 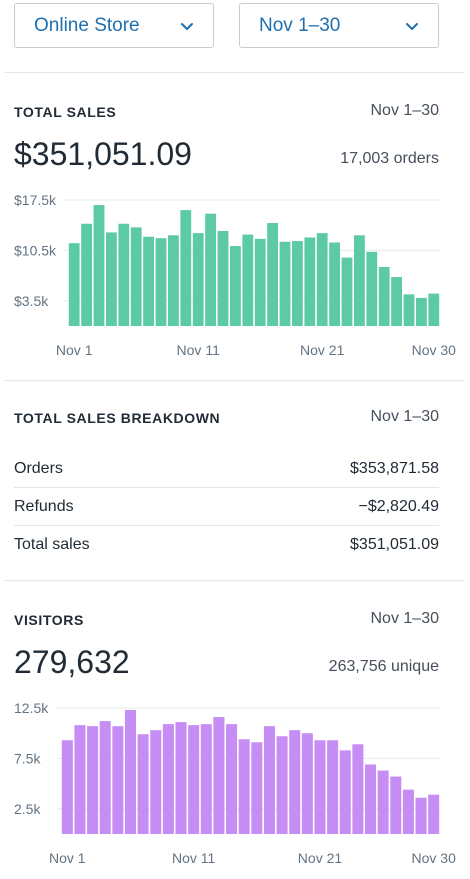 What do you see at coordinates (31, 708) in the screenshot?
I see `y-tick-label: 12.5k` at bounding box center [31, 708].